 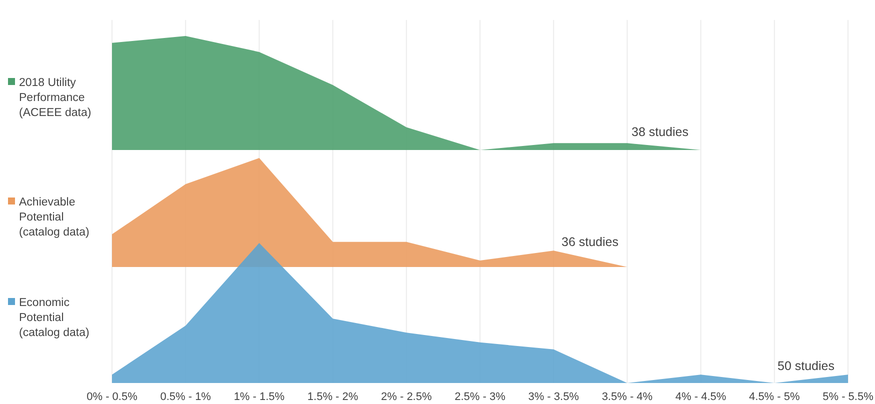 What do you see at coordinates (406, 397) in the screenshot?
I see `x-tick-label: 2% - 2.5%` at bounding box center [406, 397].